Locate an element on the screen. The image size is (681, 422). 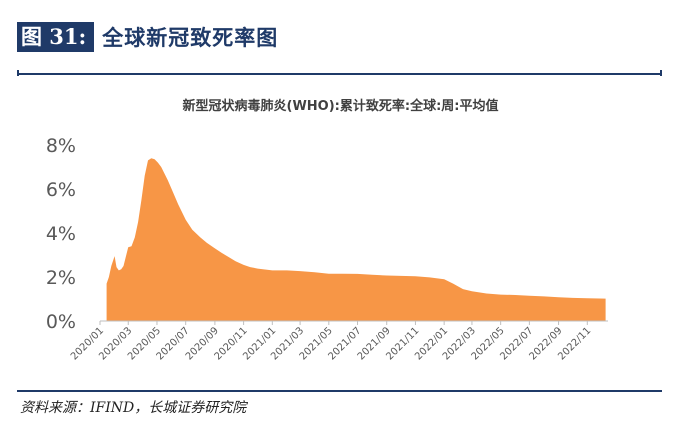
top-rule is located at coordinates (339, 74).